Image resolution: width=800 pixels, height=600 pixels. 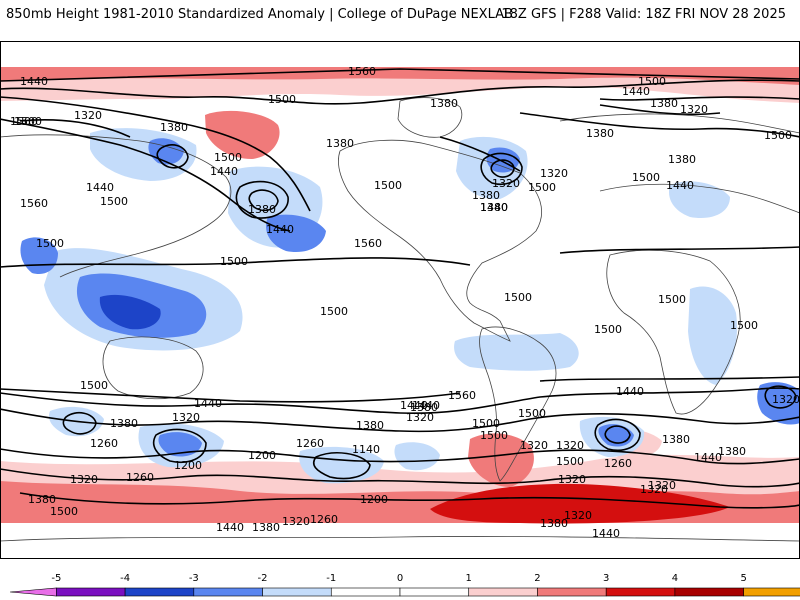 I want to click on colorbar-tick-labels: -5 -4 -3 -2 -1 0 1 2 3 4 5, so click(x=398, y=578).